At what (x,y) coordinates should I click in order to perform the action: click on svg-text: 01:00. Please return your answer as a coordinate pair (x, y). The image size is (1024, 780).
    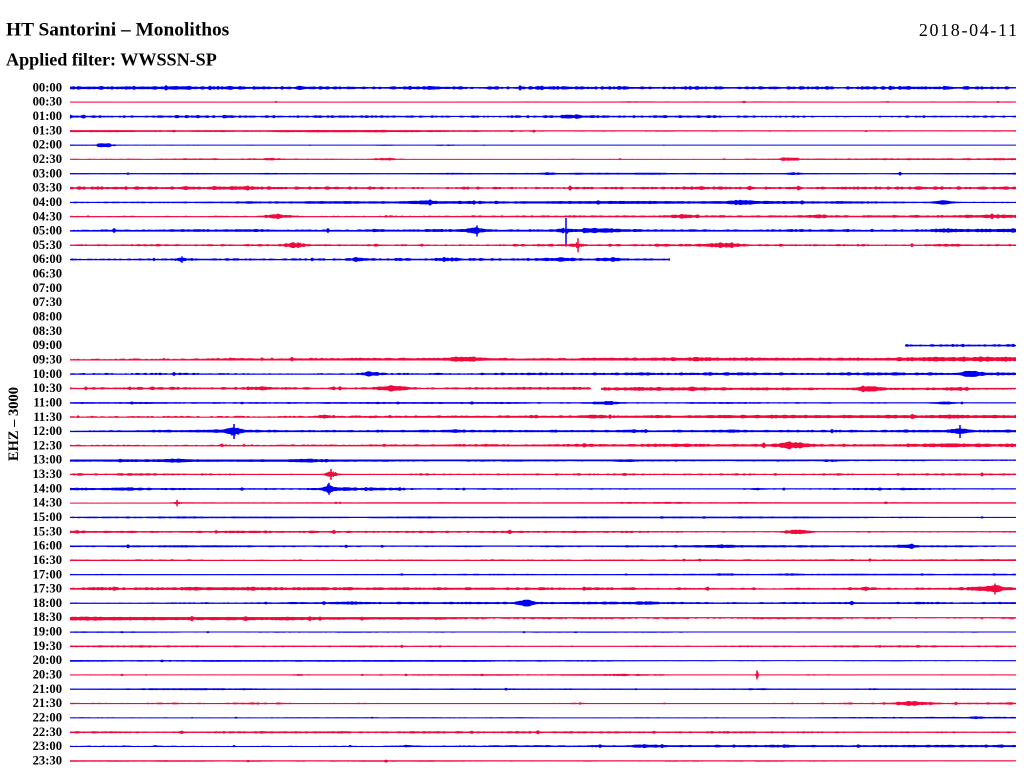
    Looking at the image, I should click on (47, 116).